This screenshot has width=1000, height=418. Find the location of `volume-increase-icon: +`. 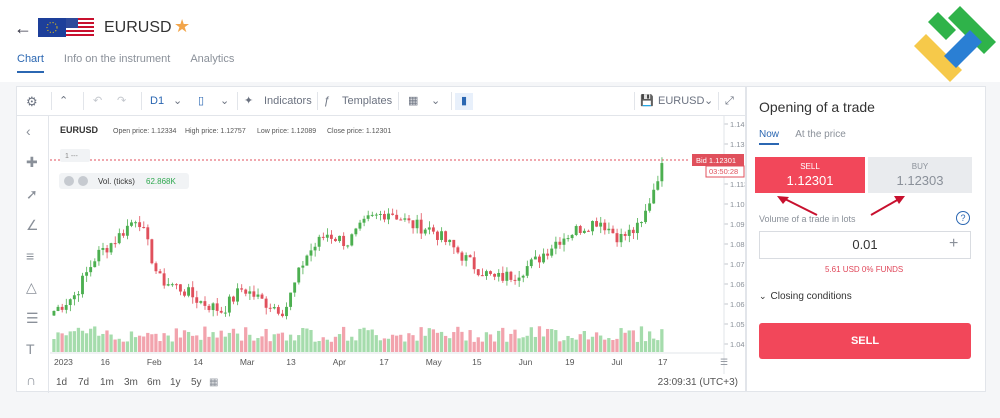

volume-increase-icon: + is located at coordinates (954, 243).